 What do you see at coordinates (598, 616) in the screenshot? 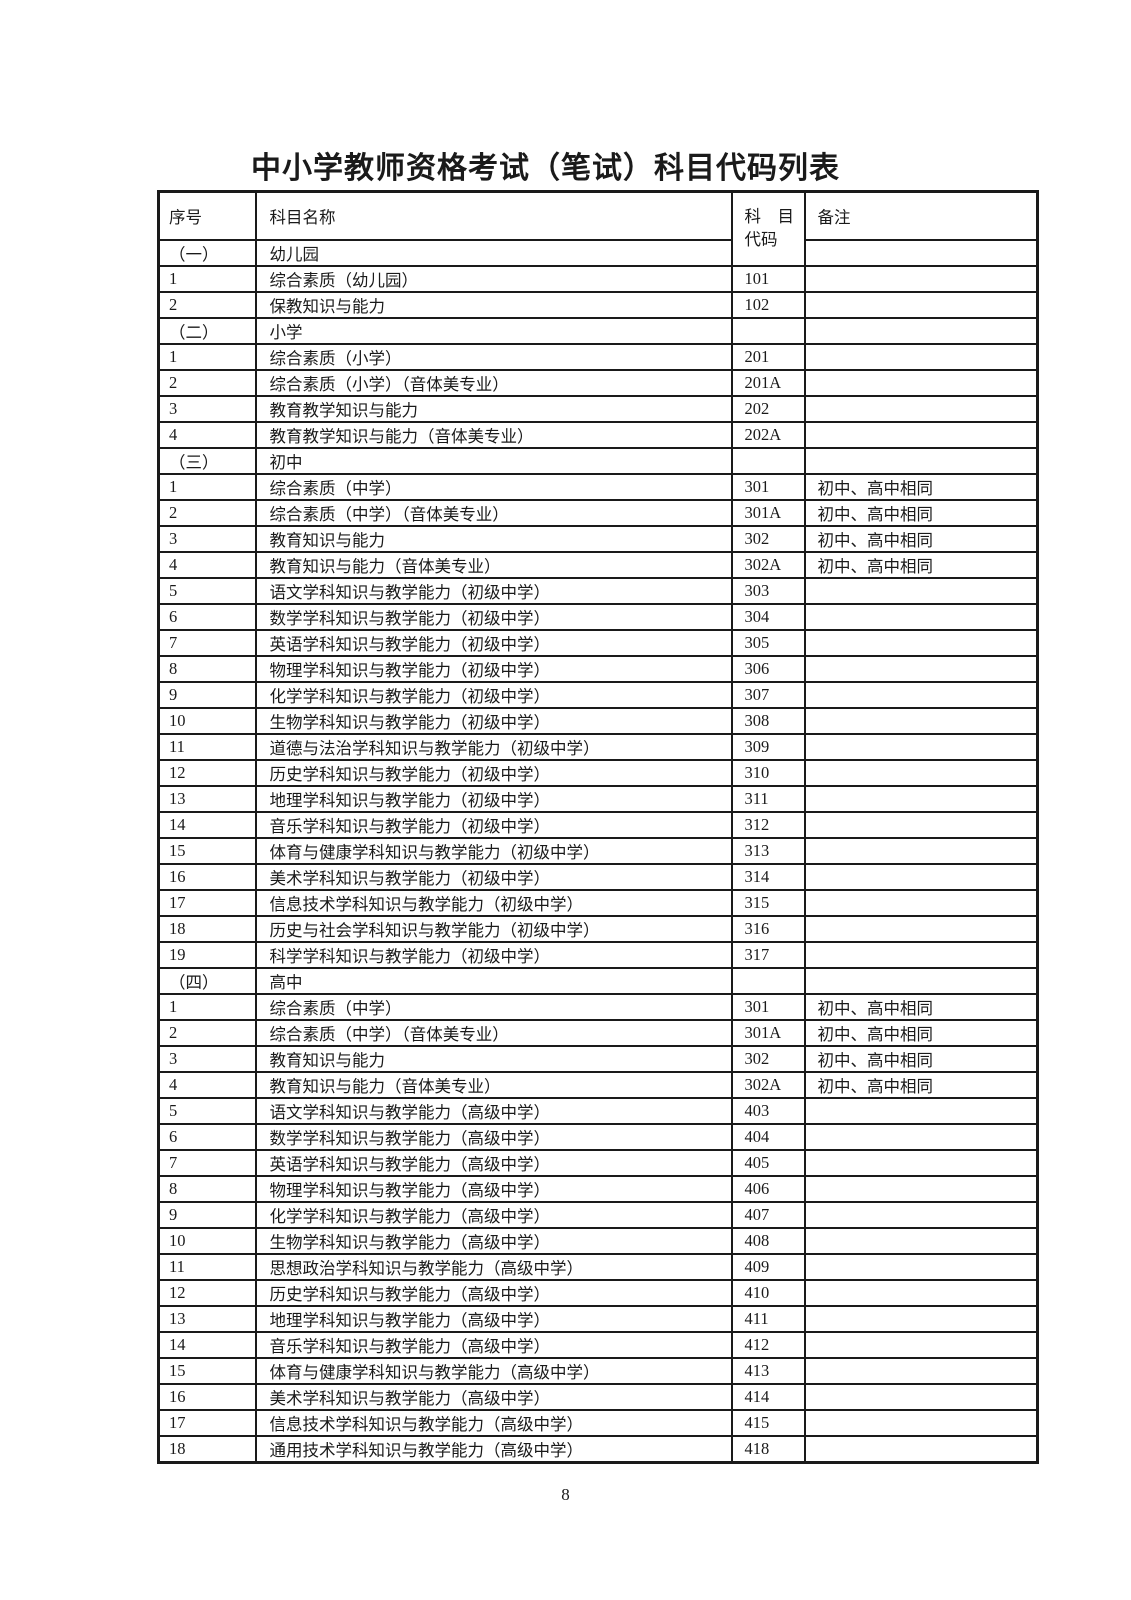
I see `table-row: 6 数学学科知识与教学能力（初级中学） 304` at bounding box center [598, 616].